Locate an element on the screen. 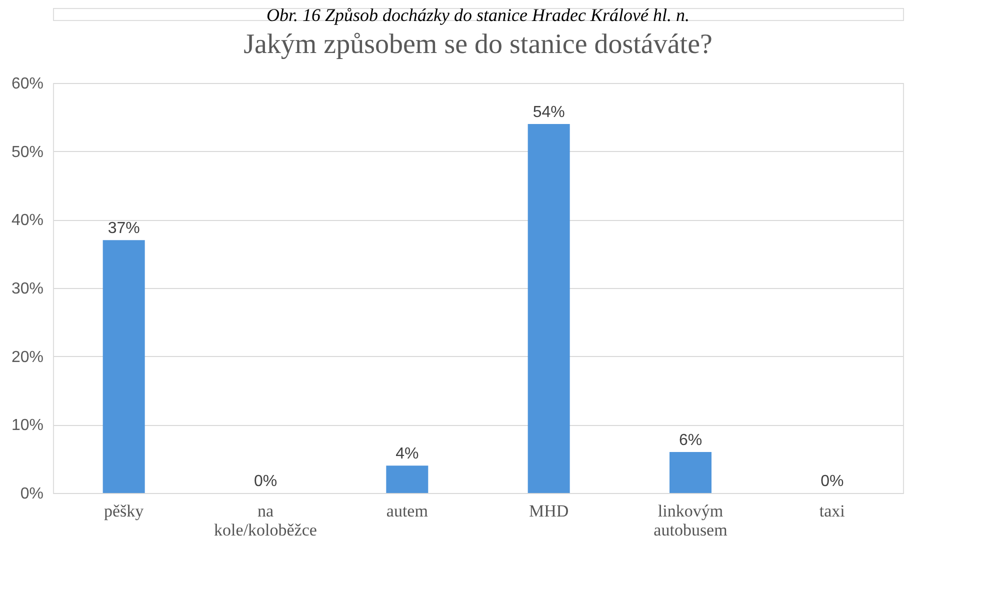 The width and height of the screenshot is (985, 590). y-tick-label: 30% is located at coordinates (27, 289).